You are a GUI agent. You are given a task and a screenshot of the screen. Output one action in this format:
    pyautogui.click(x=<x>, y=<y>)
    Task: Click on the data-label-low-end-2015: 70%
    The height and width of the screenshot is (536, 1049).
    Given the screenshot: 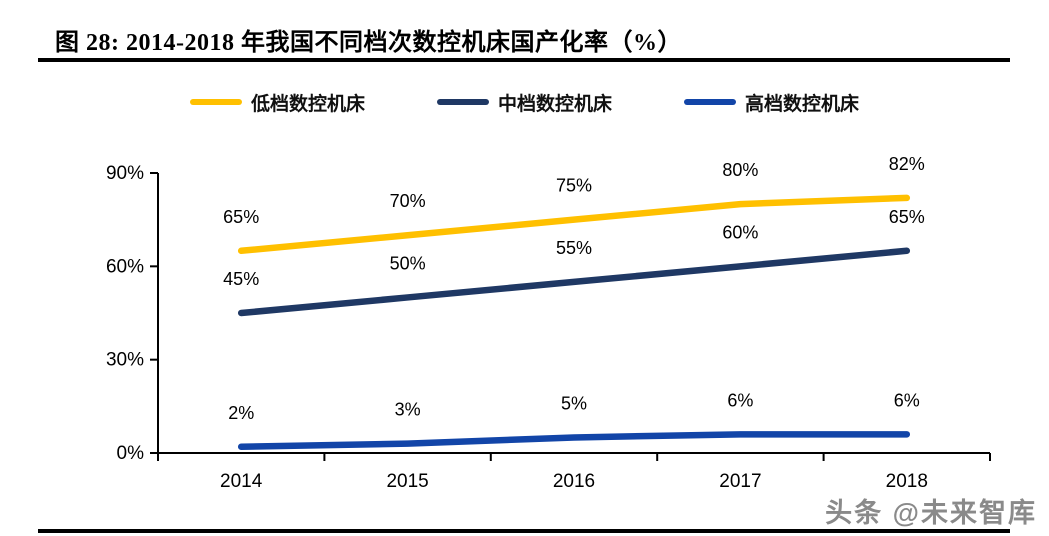 What is the action you would take?
    pyautogui.click(x=408, y=201)
    